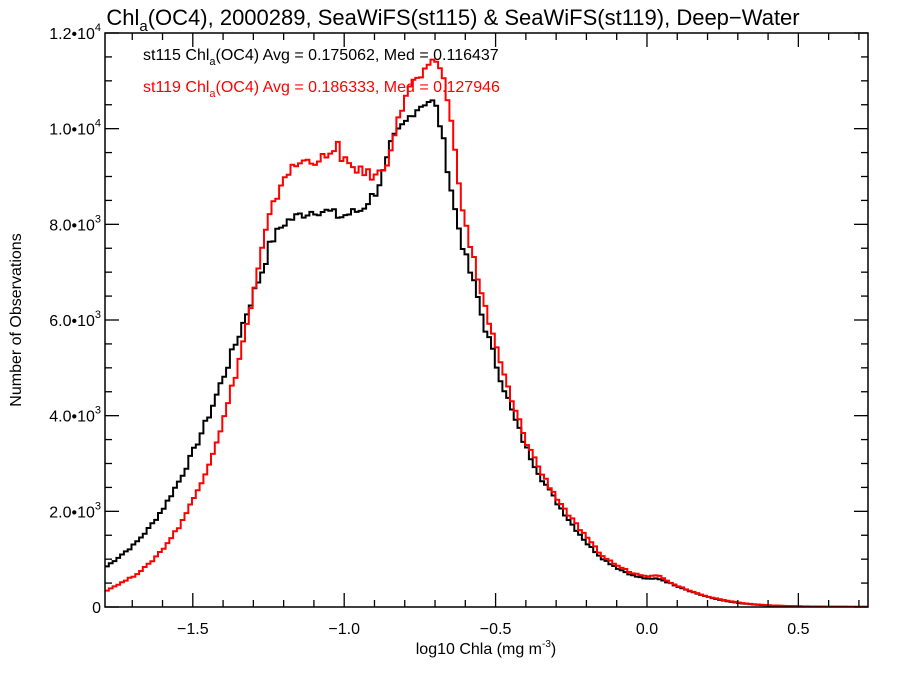 The image size is (900, 675). Describe the element at coordinates (96, 608) in the screenshot. I see `y-tick-label: 0` at that location.